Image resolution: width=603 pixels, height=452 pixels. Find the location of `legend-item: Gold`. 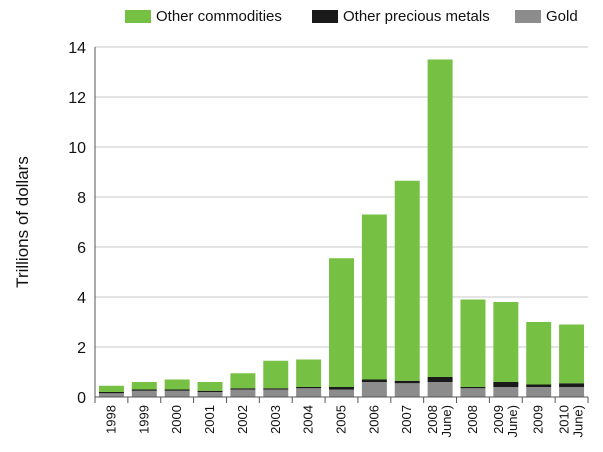

legend-item: Gold is located at coordinates (546, 16).